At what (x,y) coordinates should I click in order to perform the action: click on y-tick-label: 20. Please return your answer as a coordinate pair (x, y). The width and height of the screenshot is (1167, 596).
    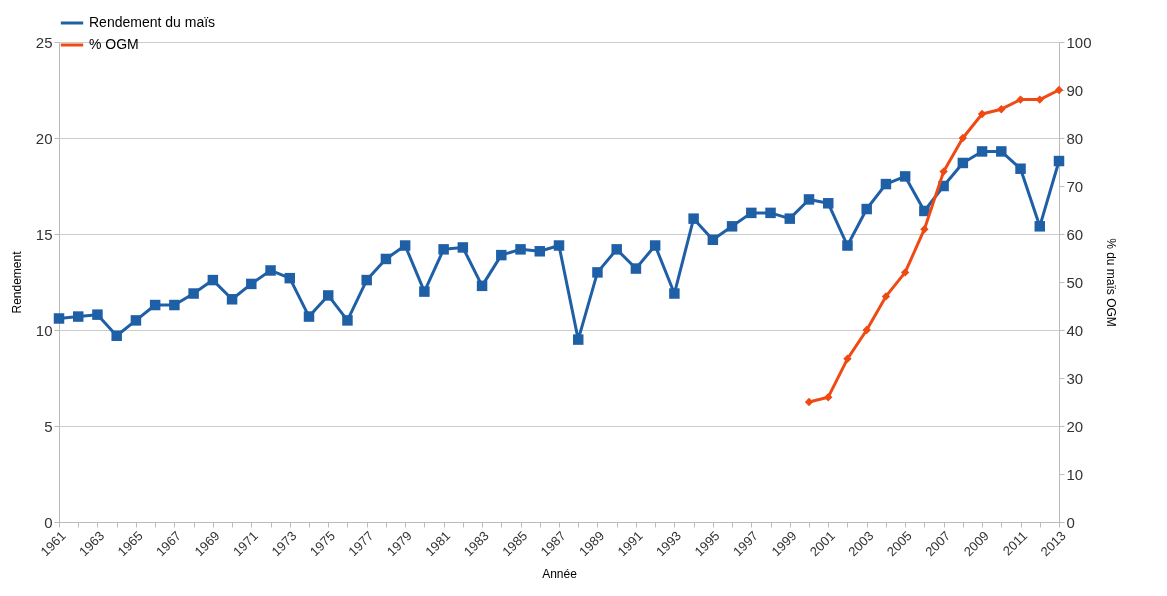
    Looking at the image, I should click on (44, 138).